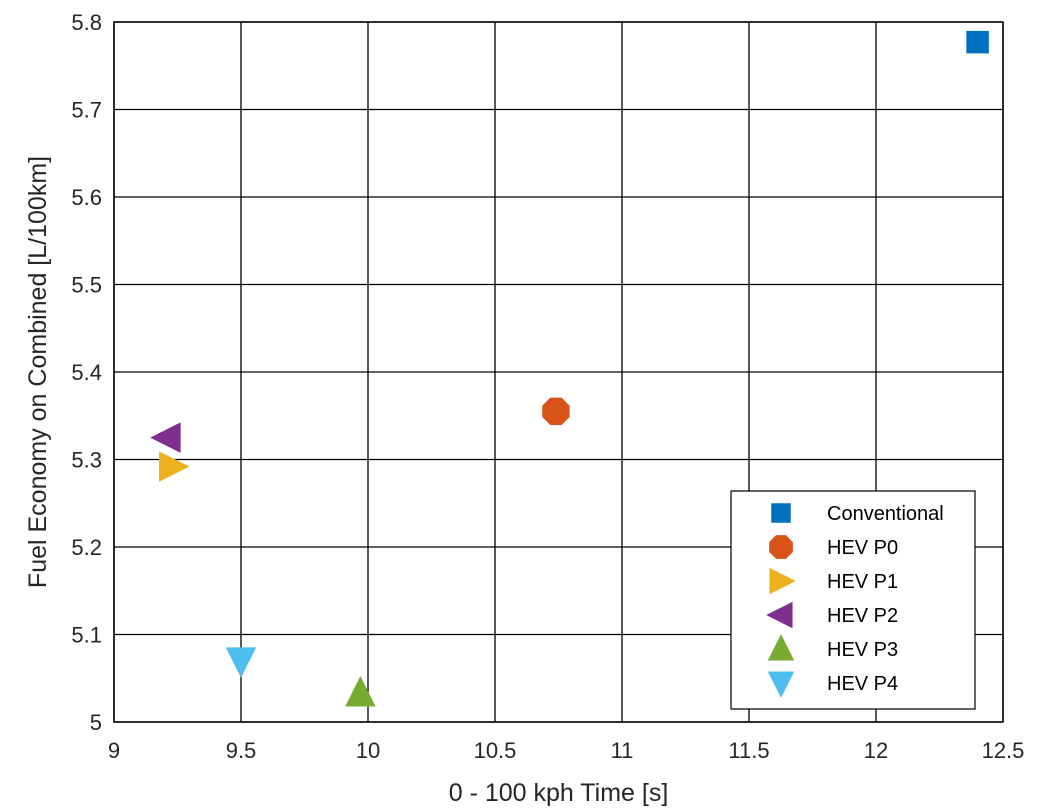 This screenshot has width=1051, height=809. What do you see at coordinates (86, 22) in the screenshot?
I see `y-tick-label: 5.8` at bounding box center [86, 22].